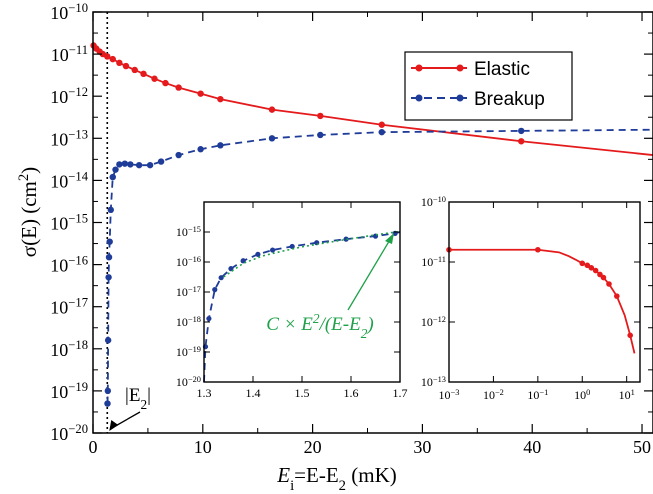 The image size is (653, 494). Describe the element at coordinates (78, 345) in the screenshot. I see `tick-exponent: −18` at that location.